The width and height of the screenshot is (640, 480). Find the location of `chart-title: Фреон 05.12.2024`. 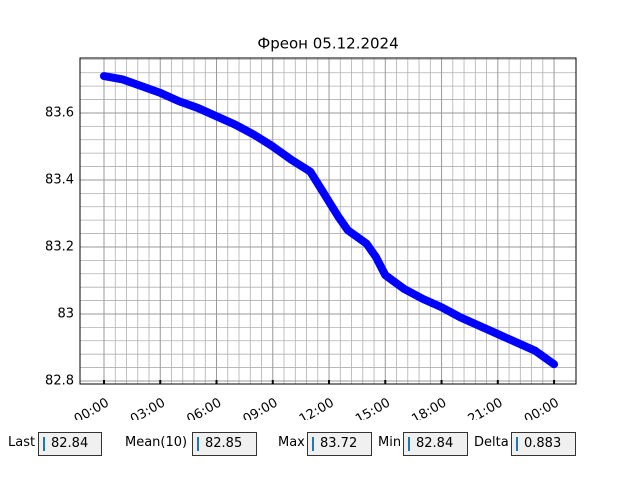

chart-title: Фреон 05.12.2024 is located at coordinates (327, 44).